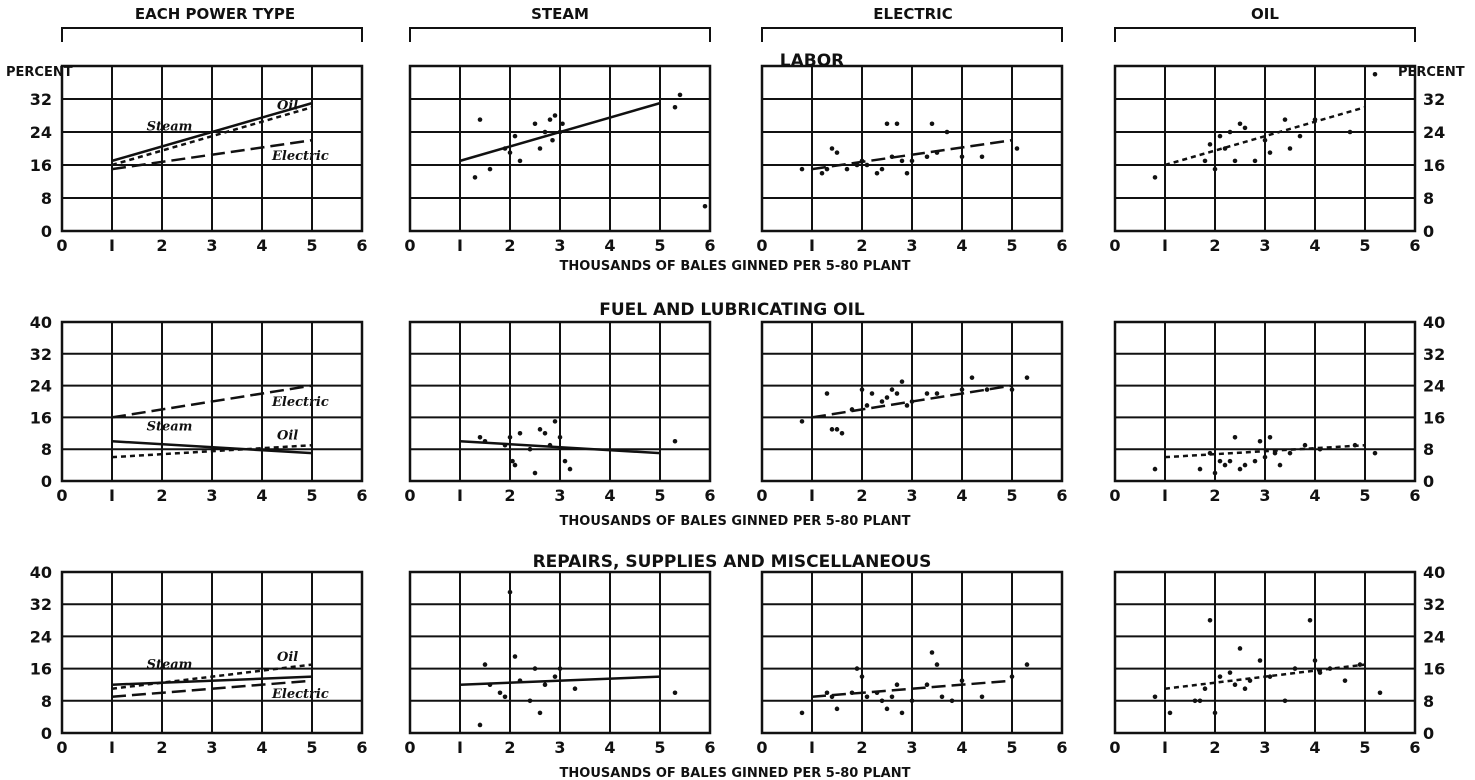  Describe the element at coordinates (460, 495) in the screenshot. I see `x-tick-label: I` at that location.